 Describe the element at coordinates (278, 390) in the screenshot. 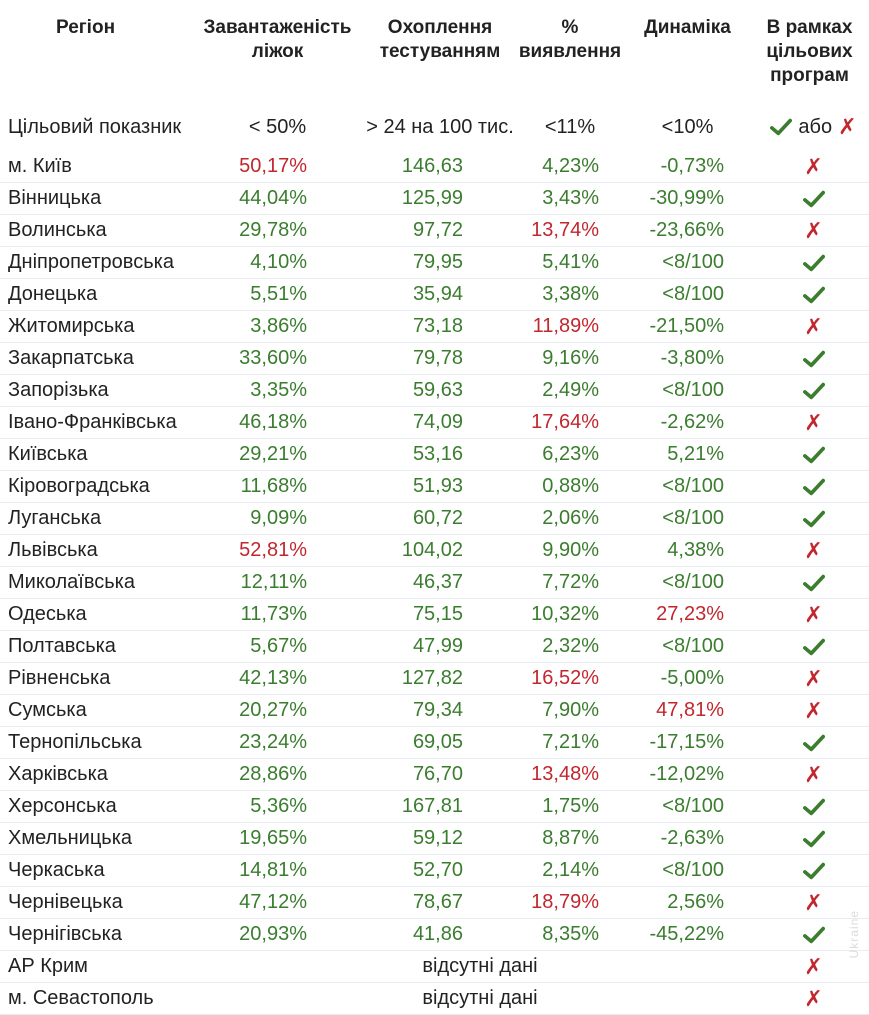

I see `beds-value: 3,35%` at that location.